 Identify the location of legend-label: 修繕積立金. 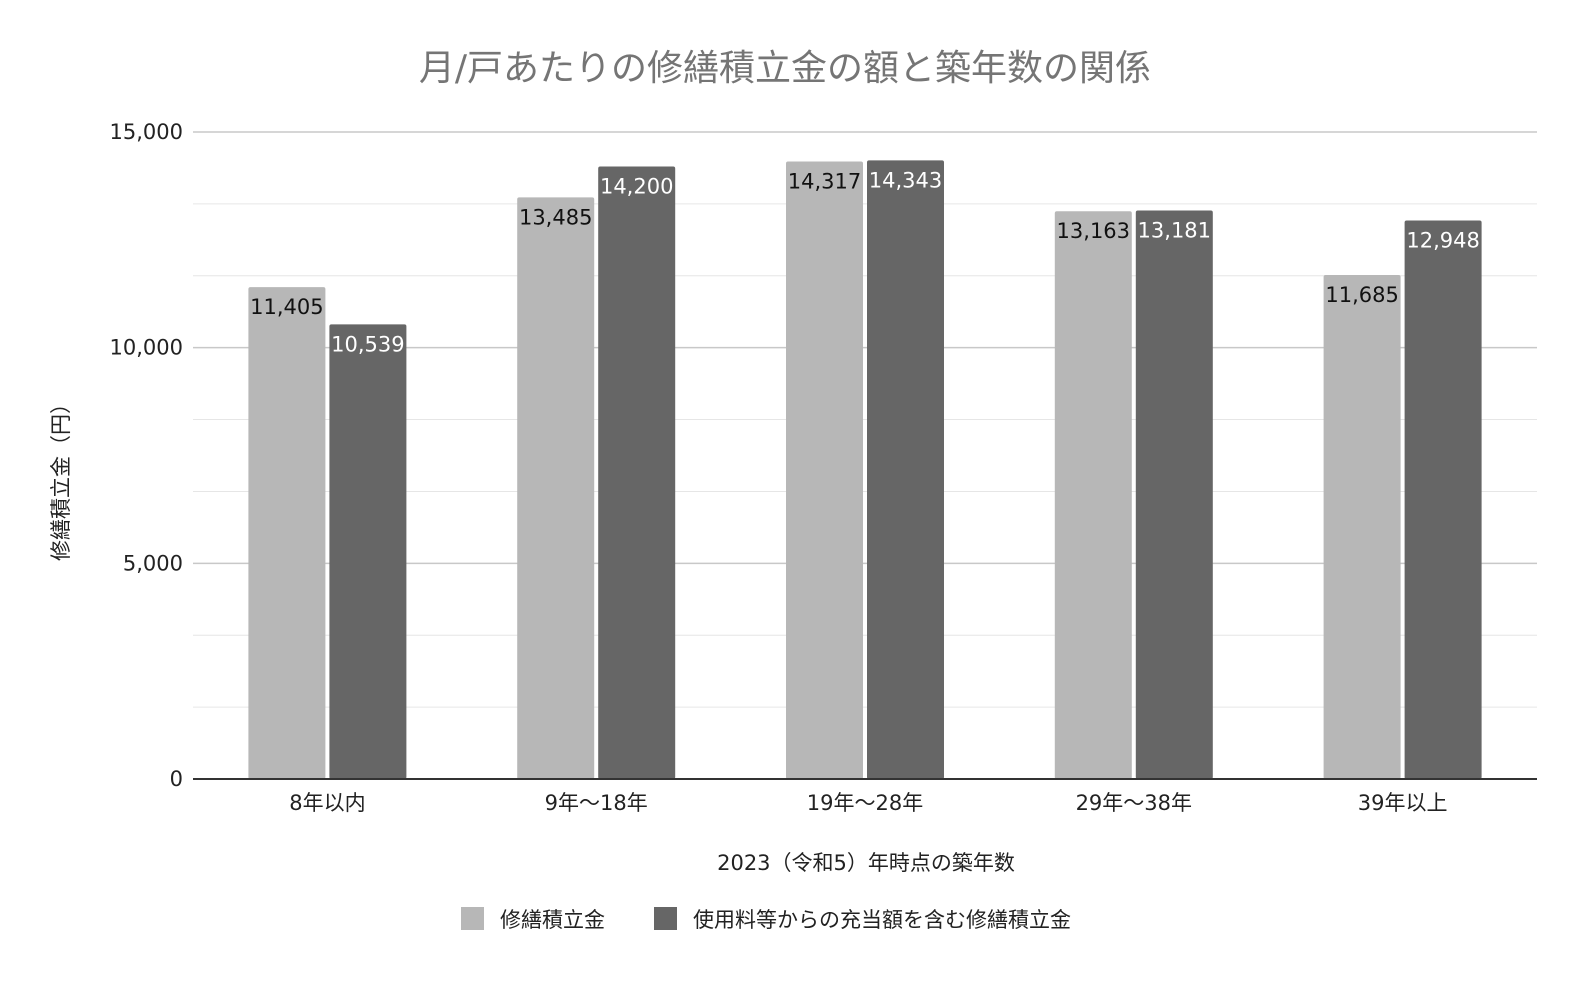
(552, 920).